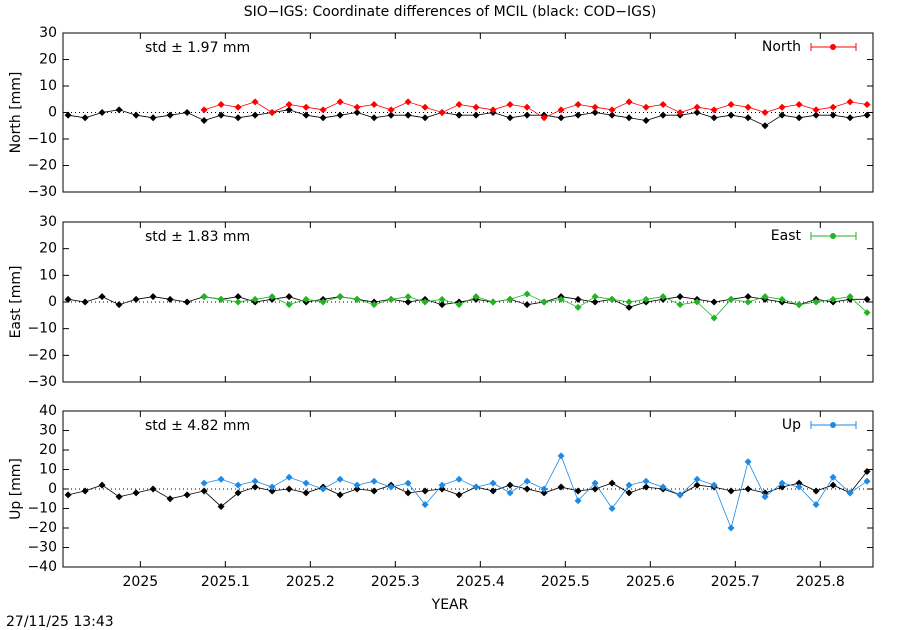  Describe the element at coordinates (52, 302) in the screenshot. I see `y-tick-label: 0` at that location.